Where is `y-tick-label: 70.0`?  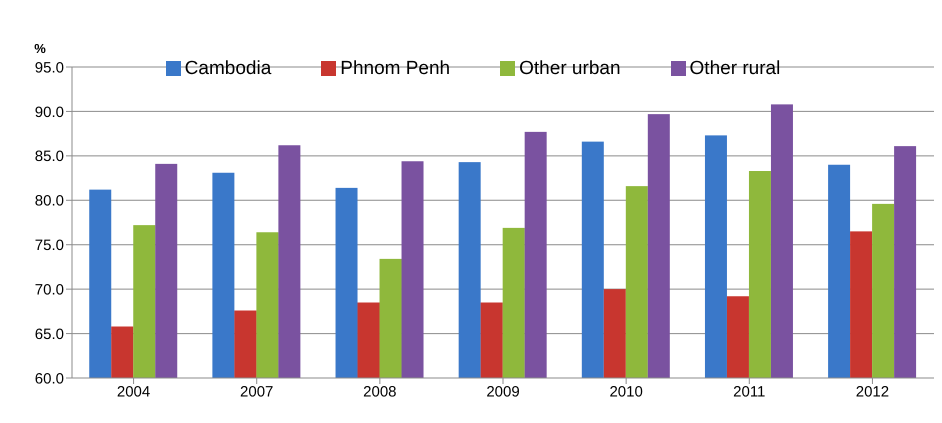 y-tick-label: 70.0 is located at coordinates (49, 289).